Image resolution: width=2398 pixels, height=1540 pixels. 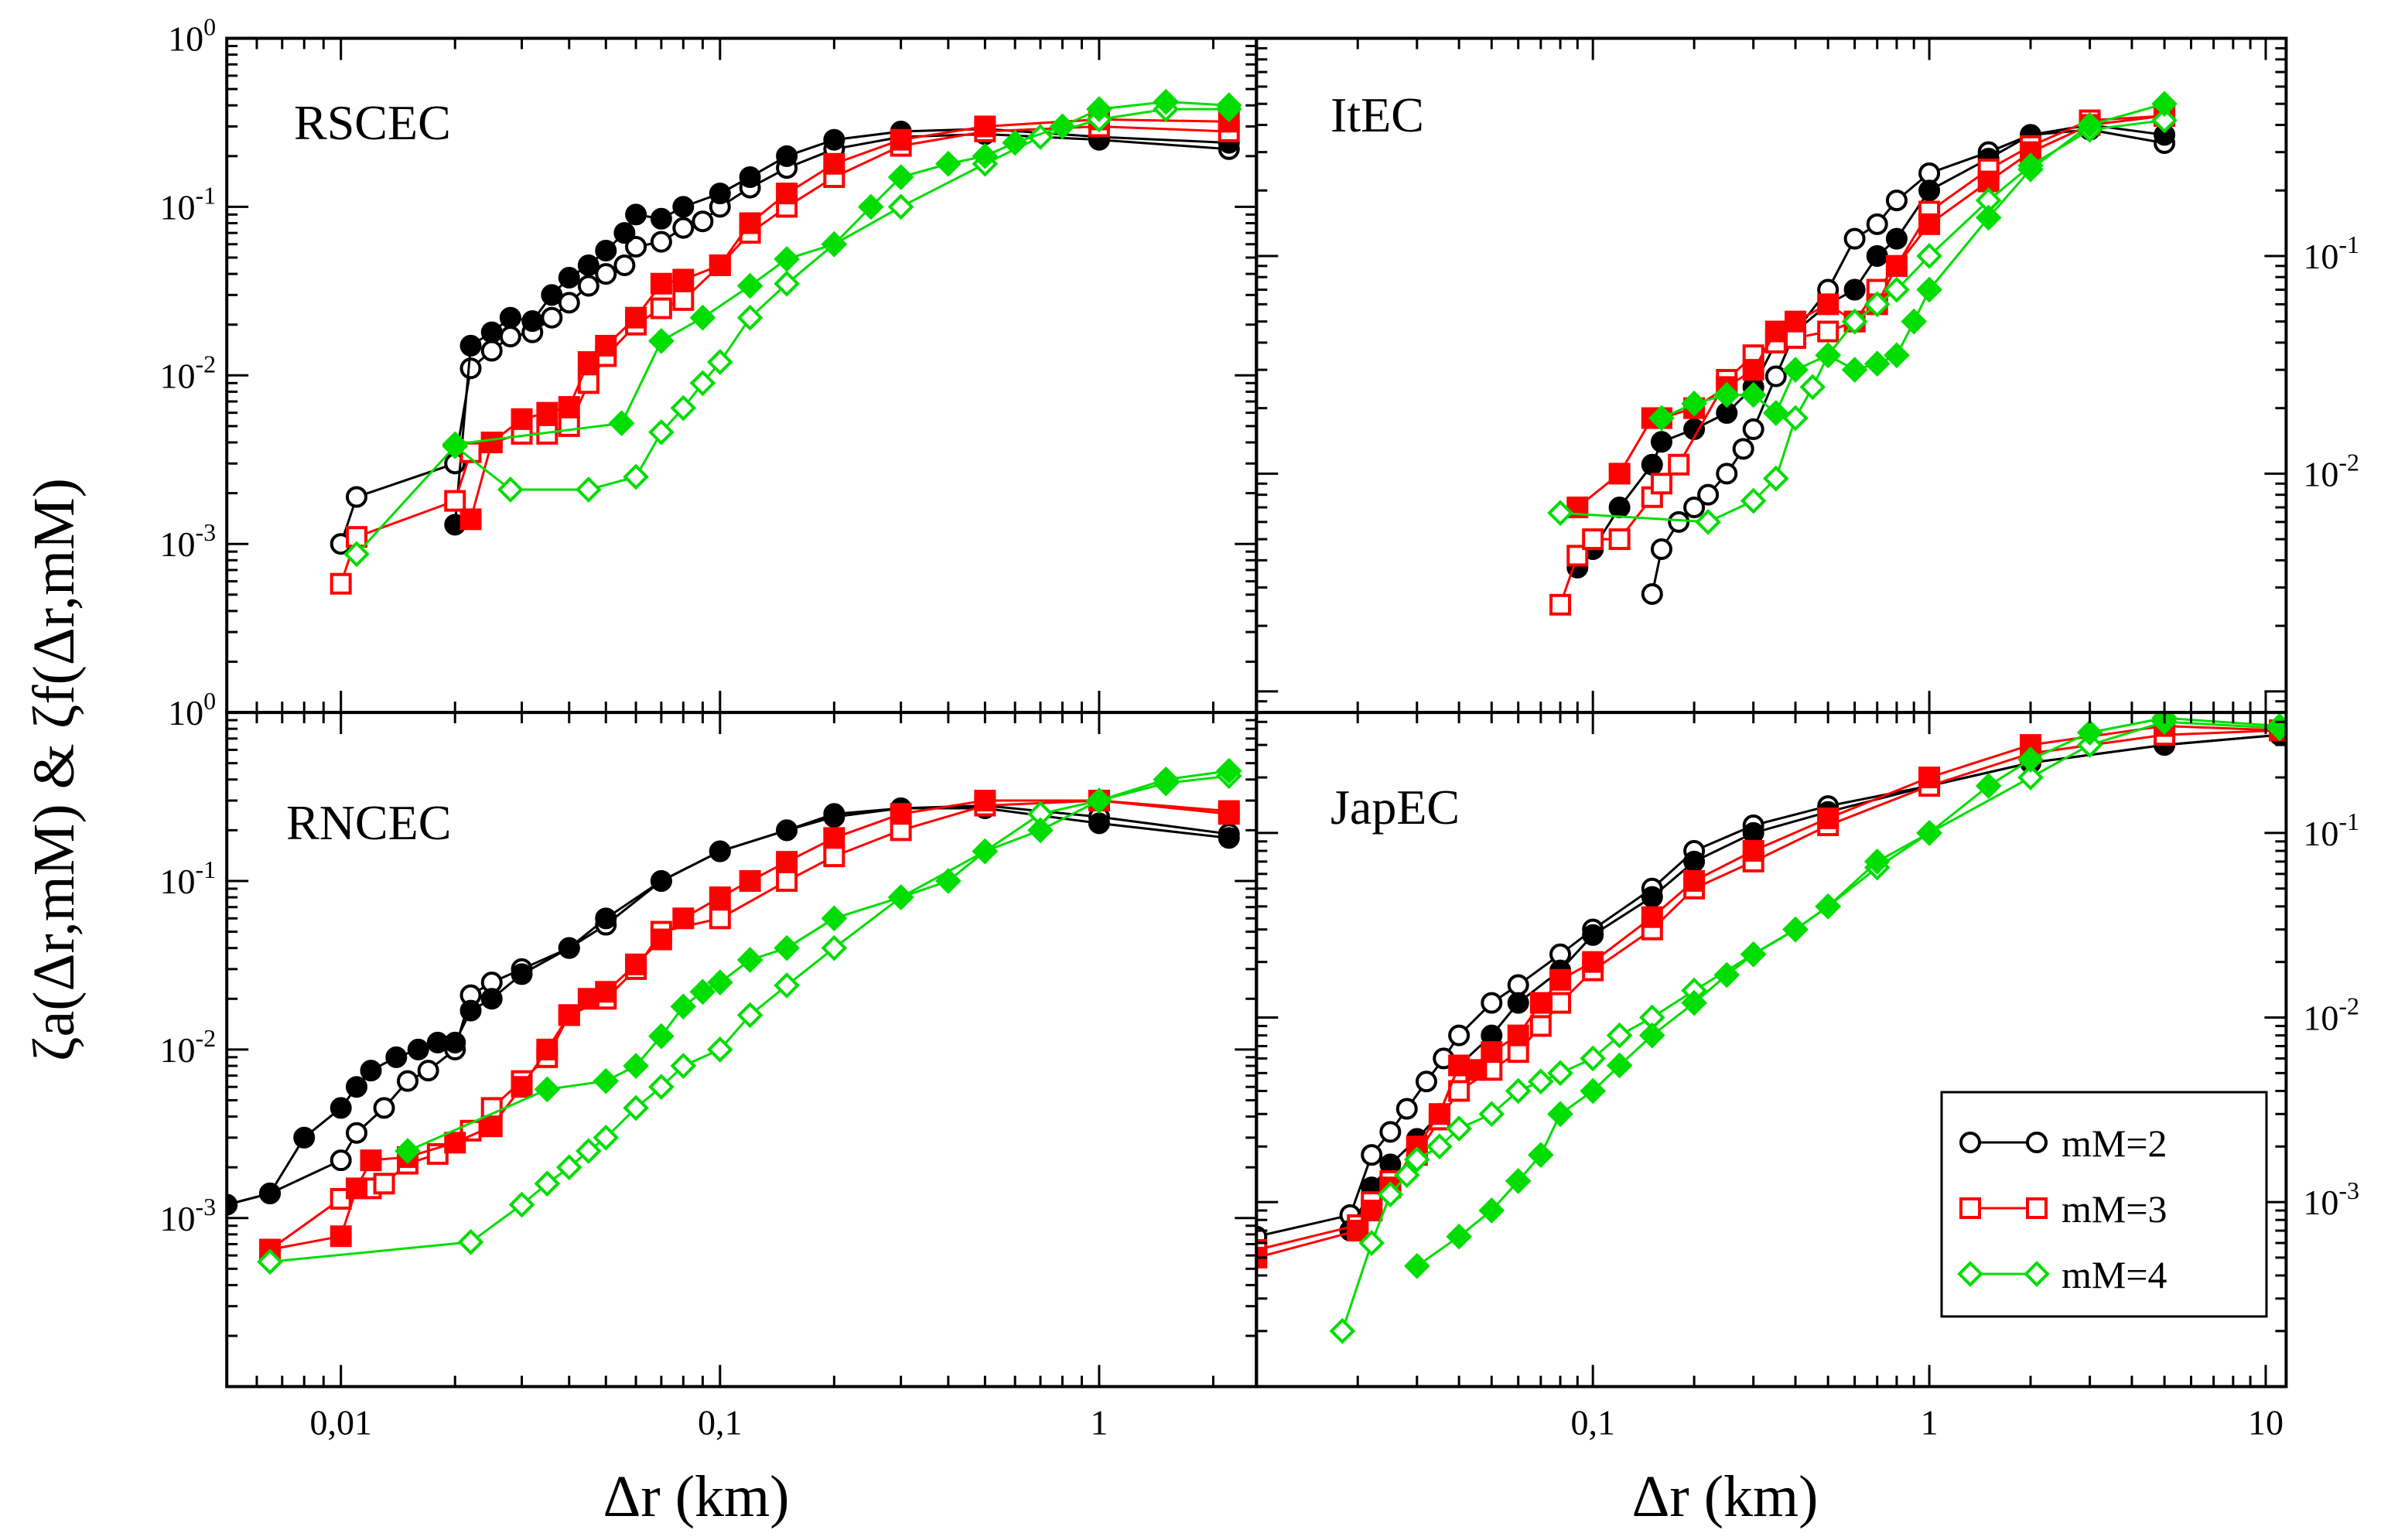 What do you see at coordinates (1395, 807) in the screenshot?
I see `panel-title-japec: JapEC` at bounding box center [1395, 807].